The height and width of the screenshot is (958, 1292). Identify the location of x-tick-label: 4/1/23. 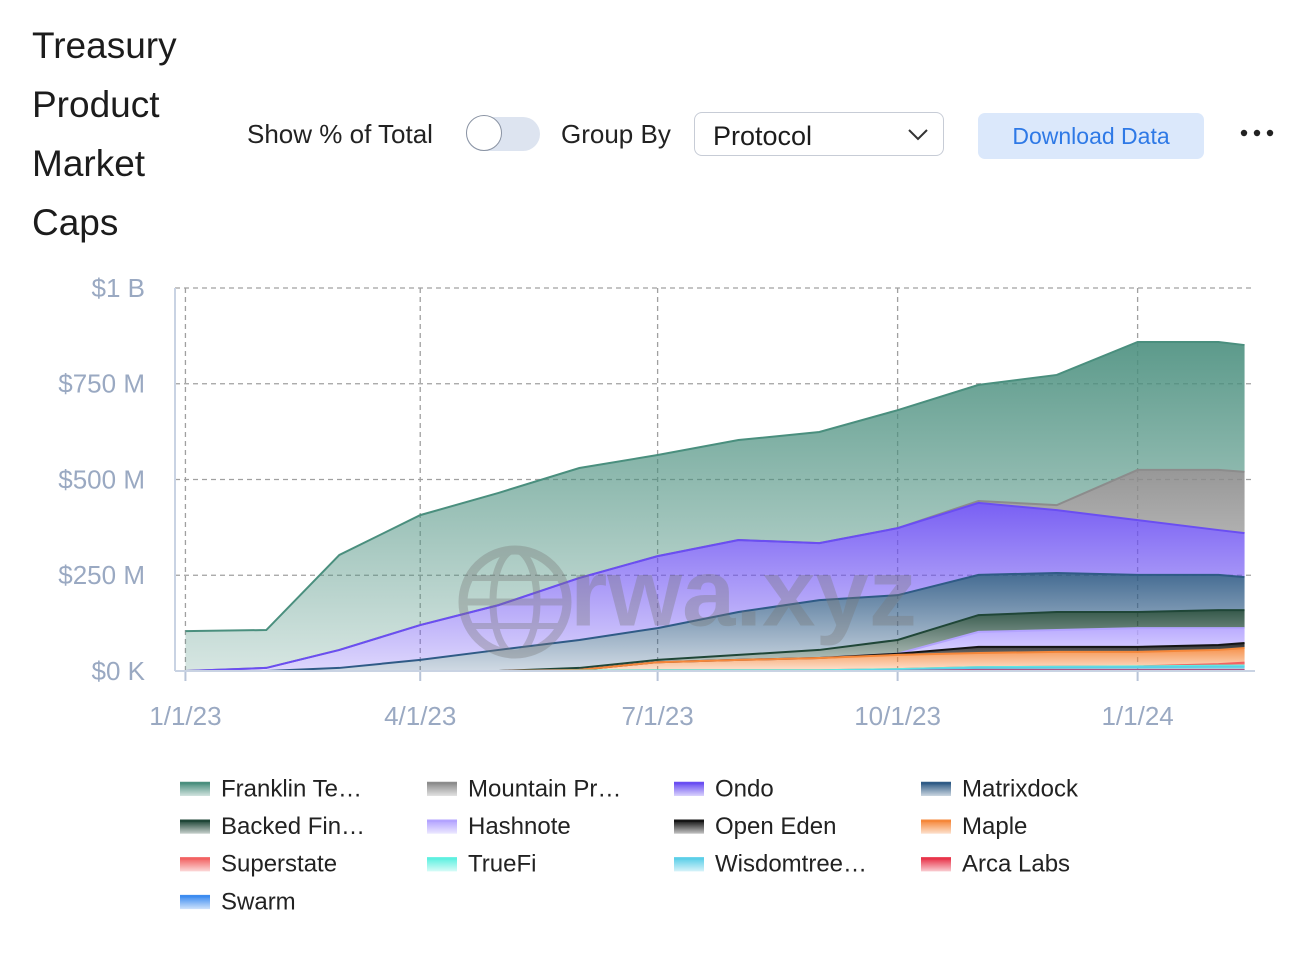
(420, 716).